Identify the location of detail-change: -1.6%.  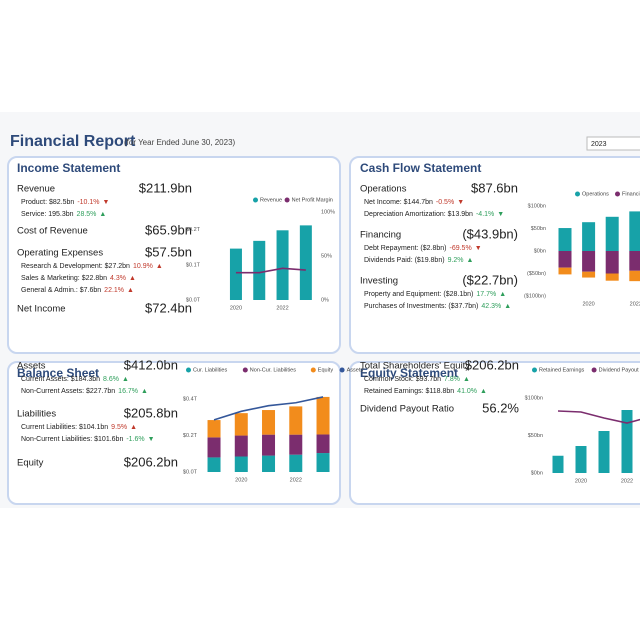
(135, 439).